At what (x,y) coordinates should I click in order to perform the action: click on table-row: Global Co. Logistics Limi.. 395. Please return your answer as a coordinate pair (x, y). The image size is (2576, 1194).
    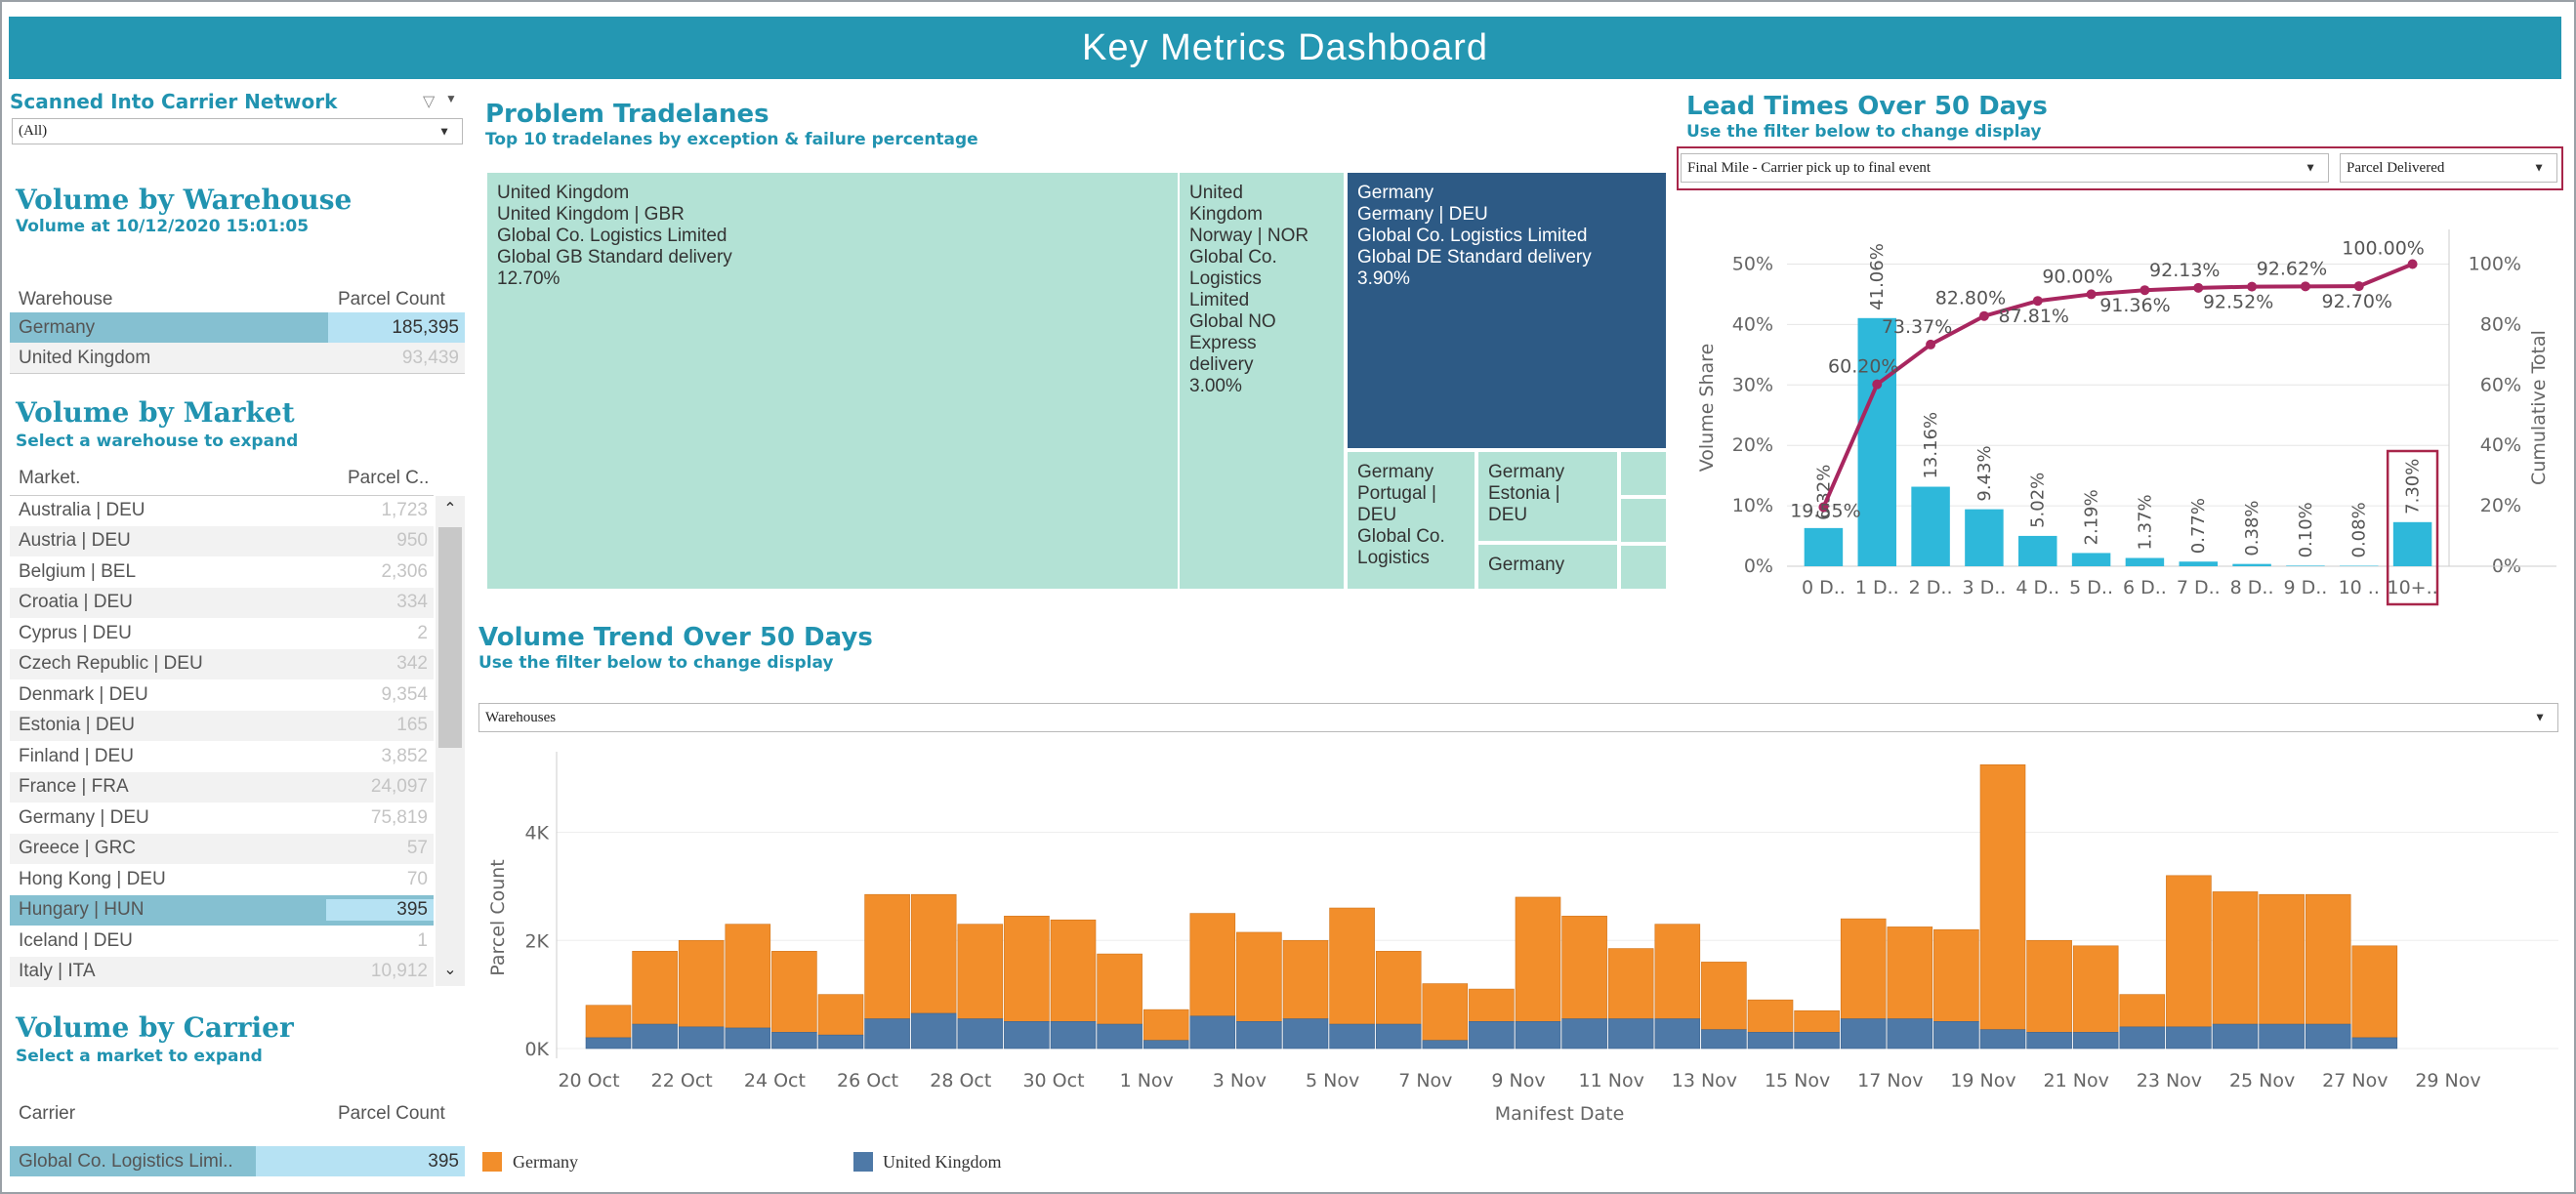
    Looking at the image, I should click on (237, 1161).